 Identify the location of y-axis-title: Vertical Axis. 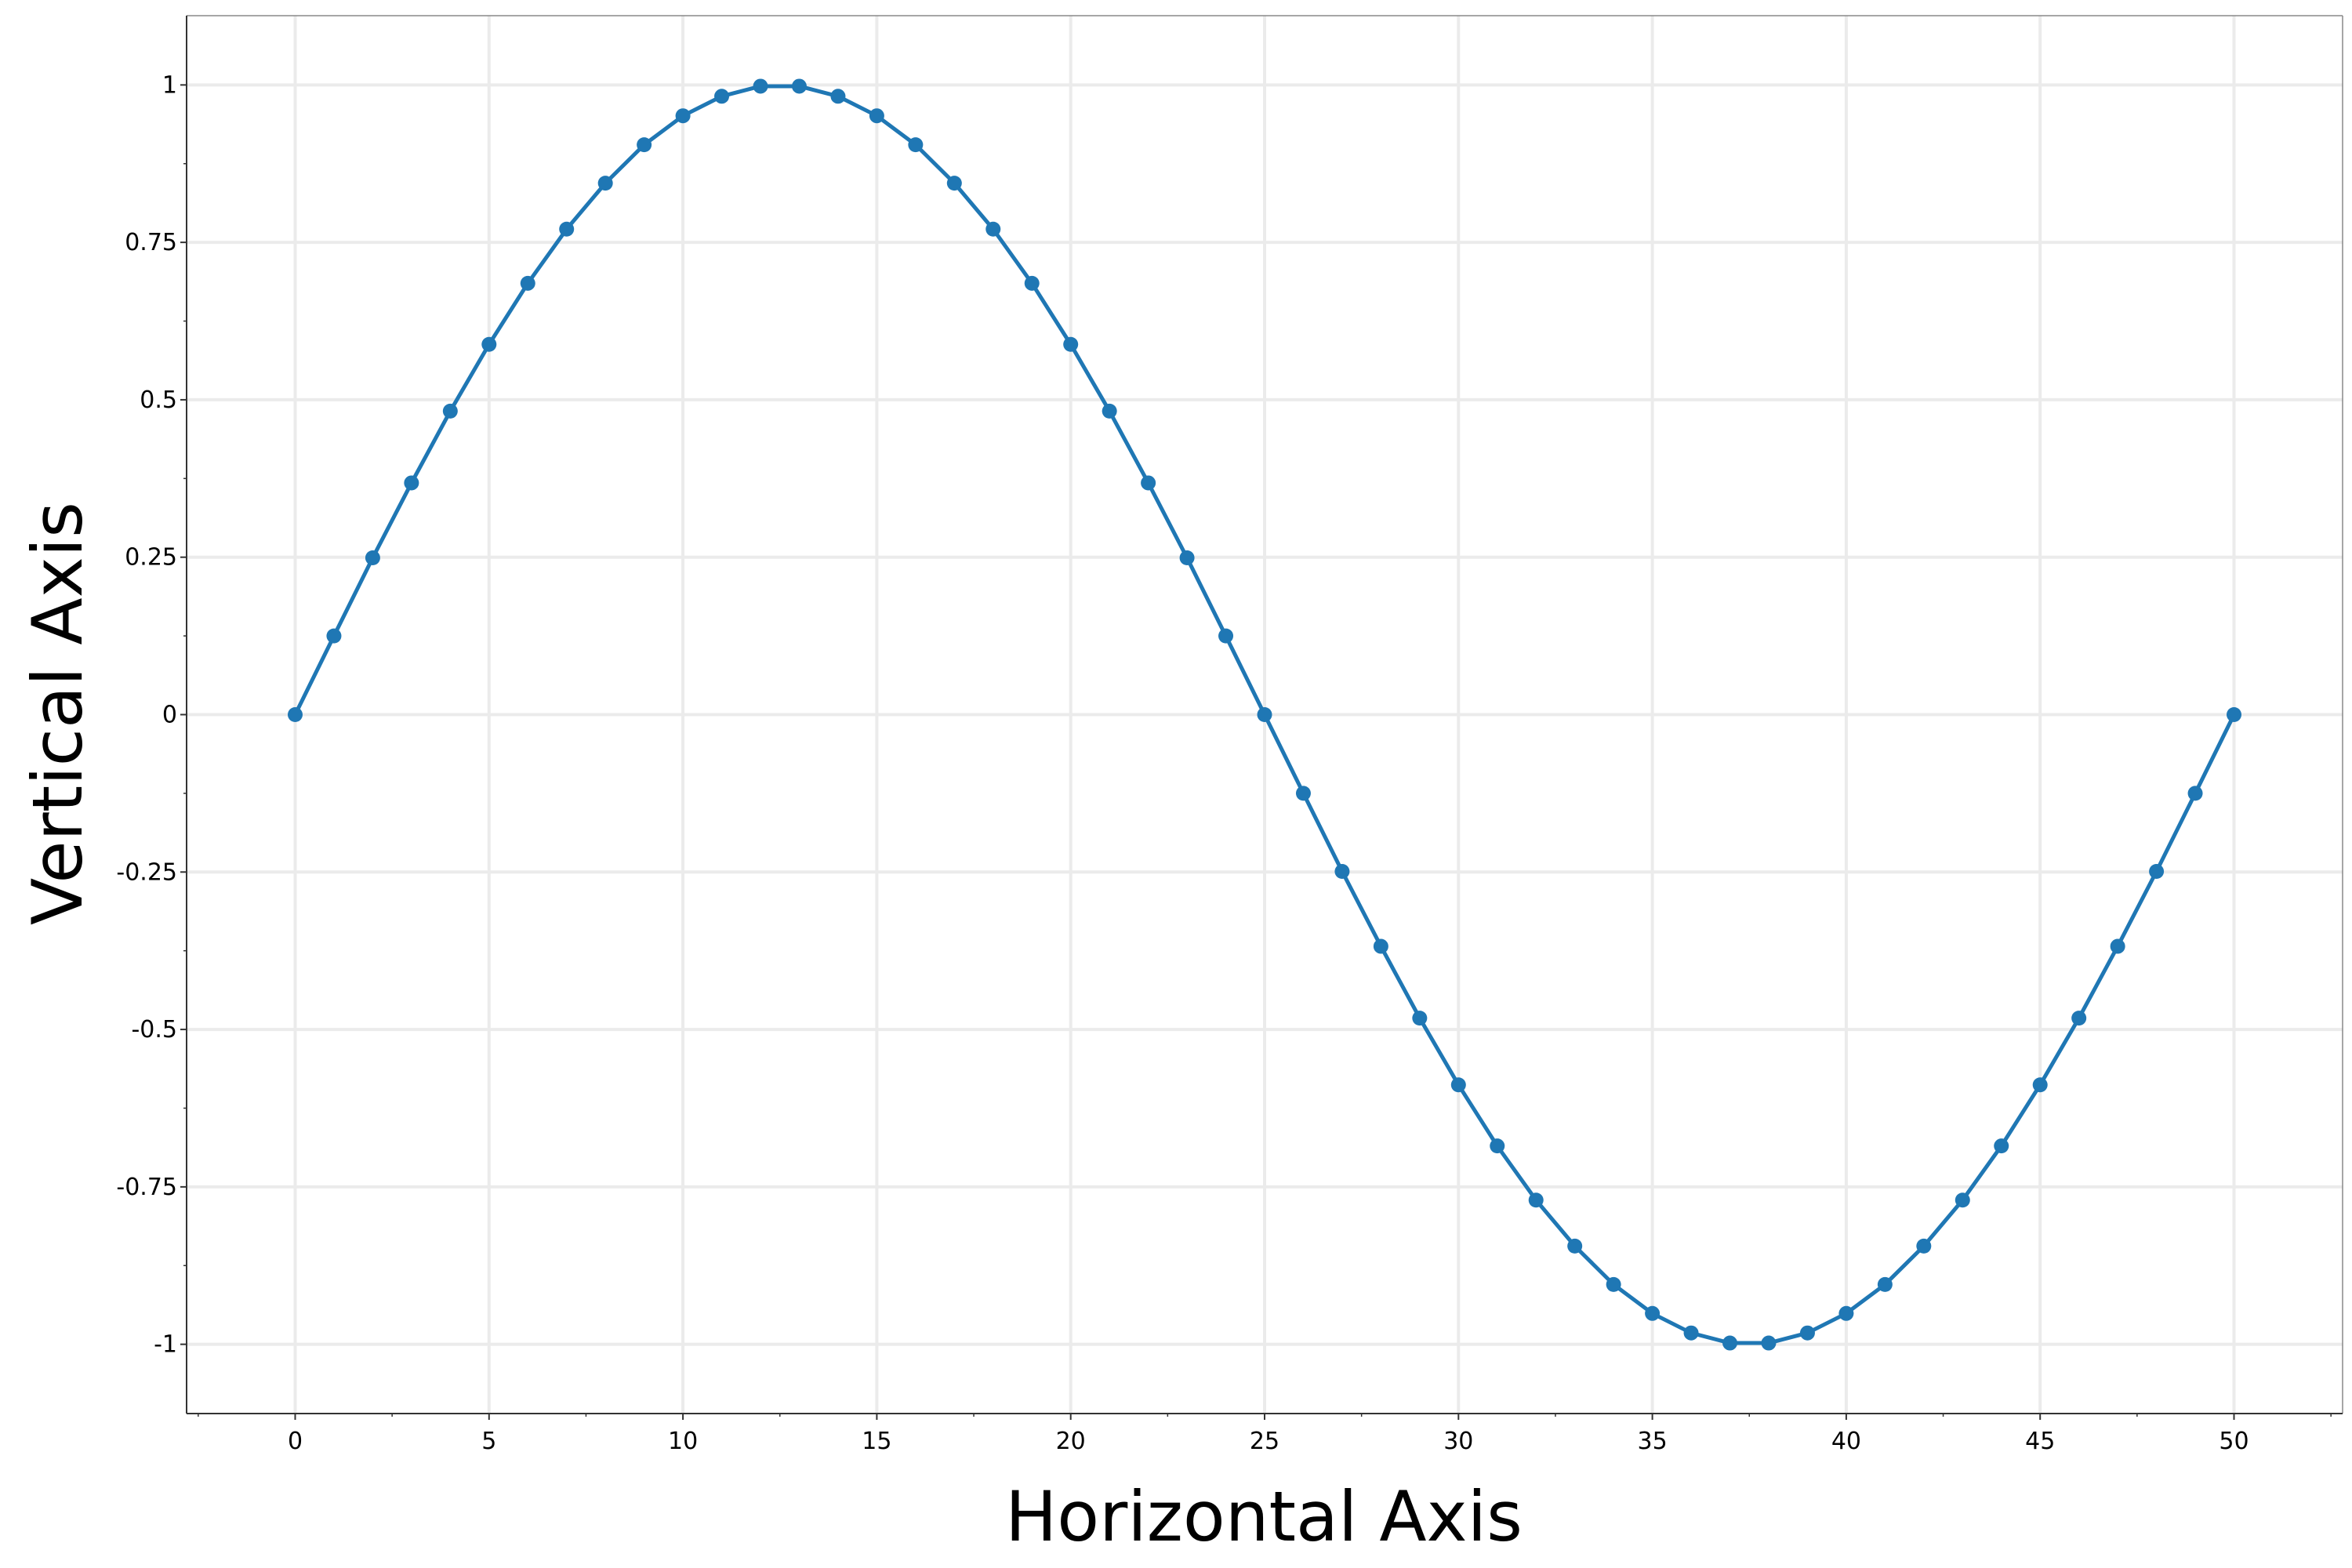
(57, 713).